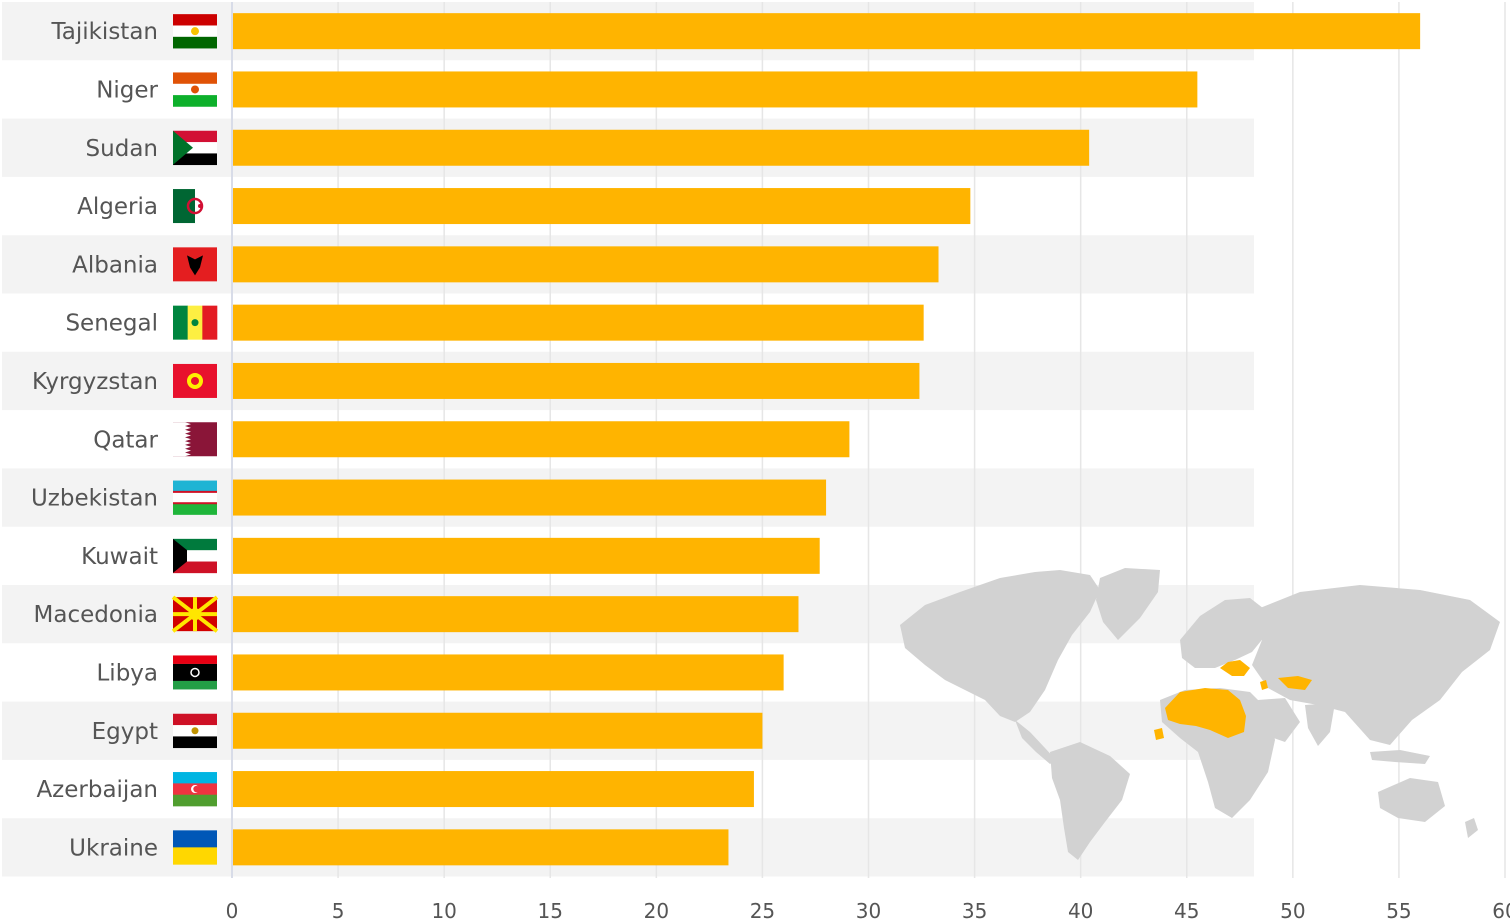 The width and height of the screenshot is (1510, 921). Describe the element at coordinates (195, 148) in the screenshot. I see `sudan-flag-icon` at that location.